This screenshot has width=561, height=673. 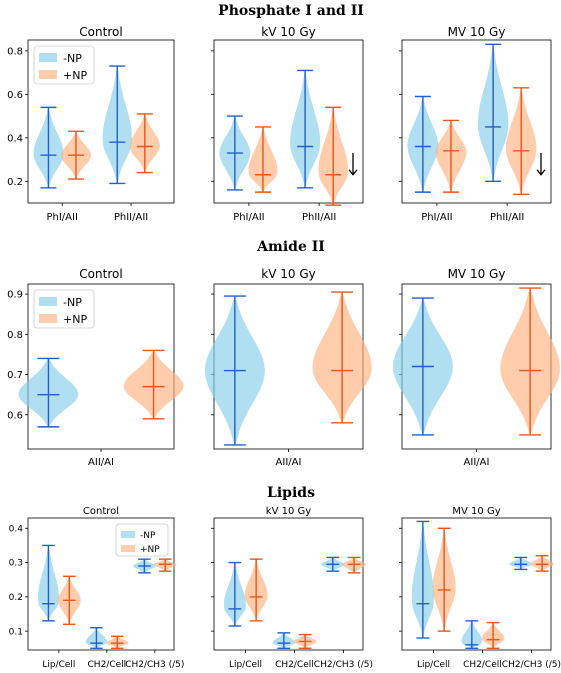 What do you see at coordinates (288, 367) in the screenshot?
I see `violin-panel: kV 10 Gy AII/AI` at bounding box center [288, 367].